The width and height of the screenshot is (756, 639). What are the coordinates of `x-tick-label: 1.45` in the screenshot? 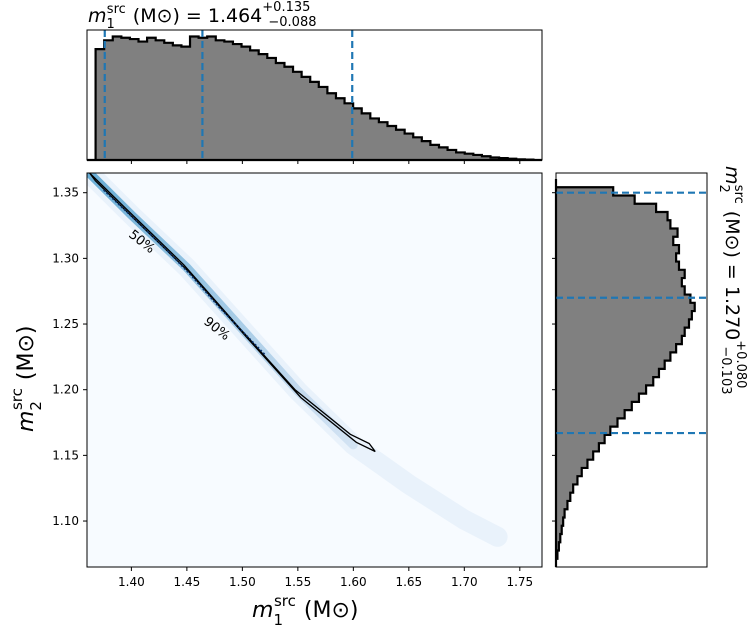 It's located at (187, 582).